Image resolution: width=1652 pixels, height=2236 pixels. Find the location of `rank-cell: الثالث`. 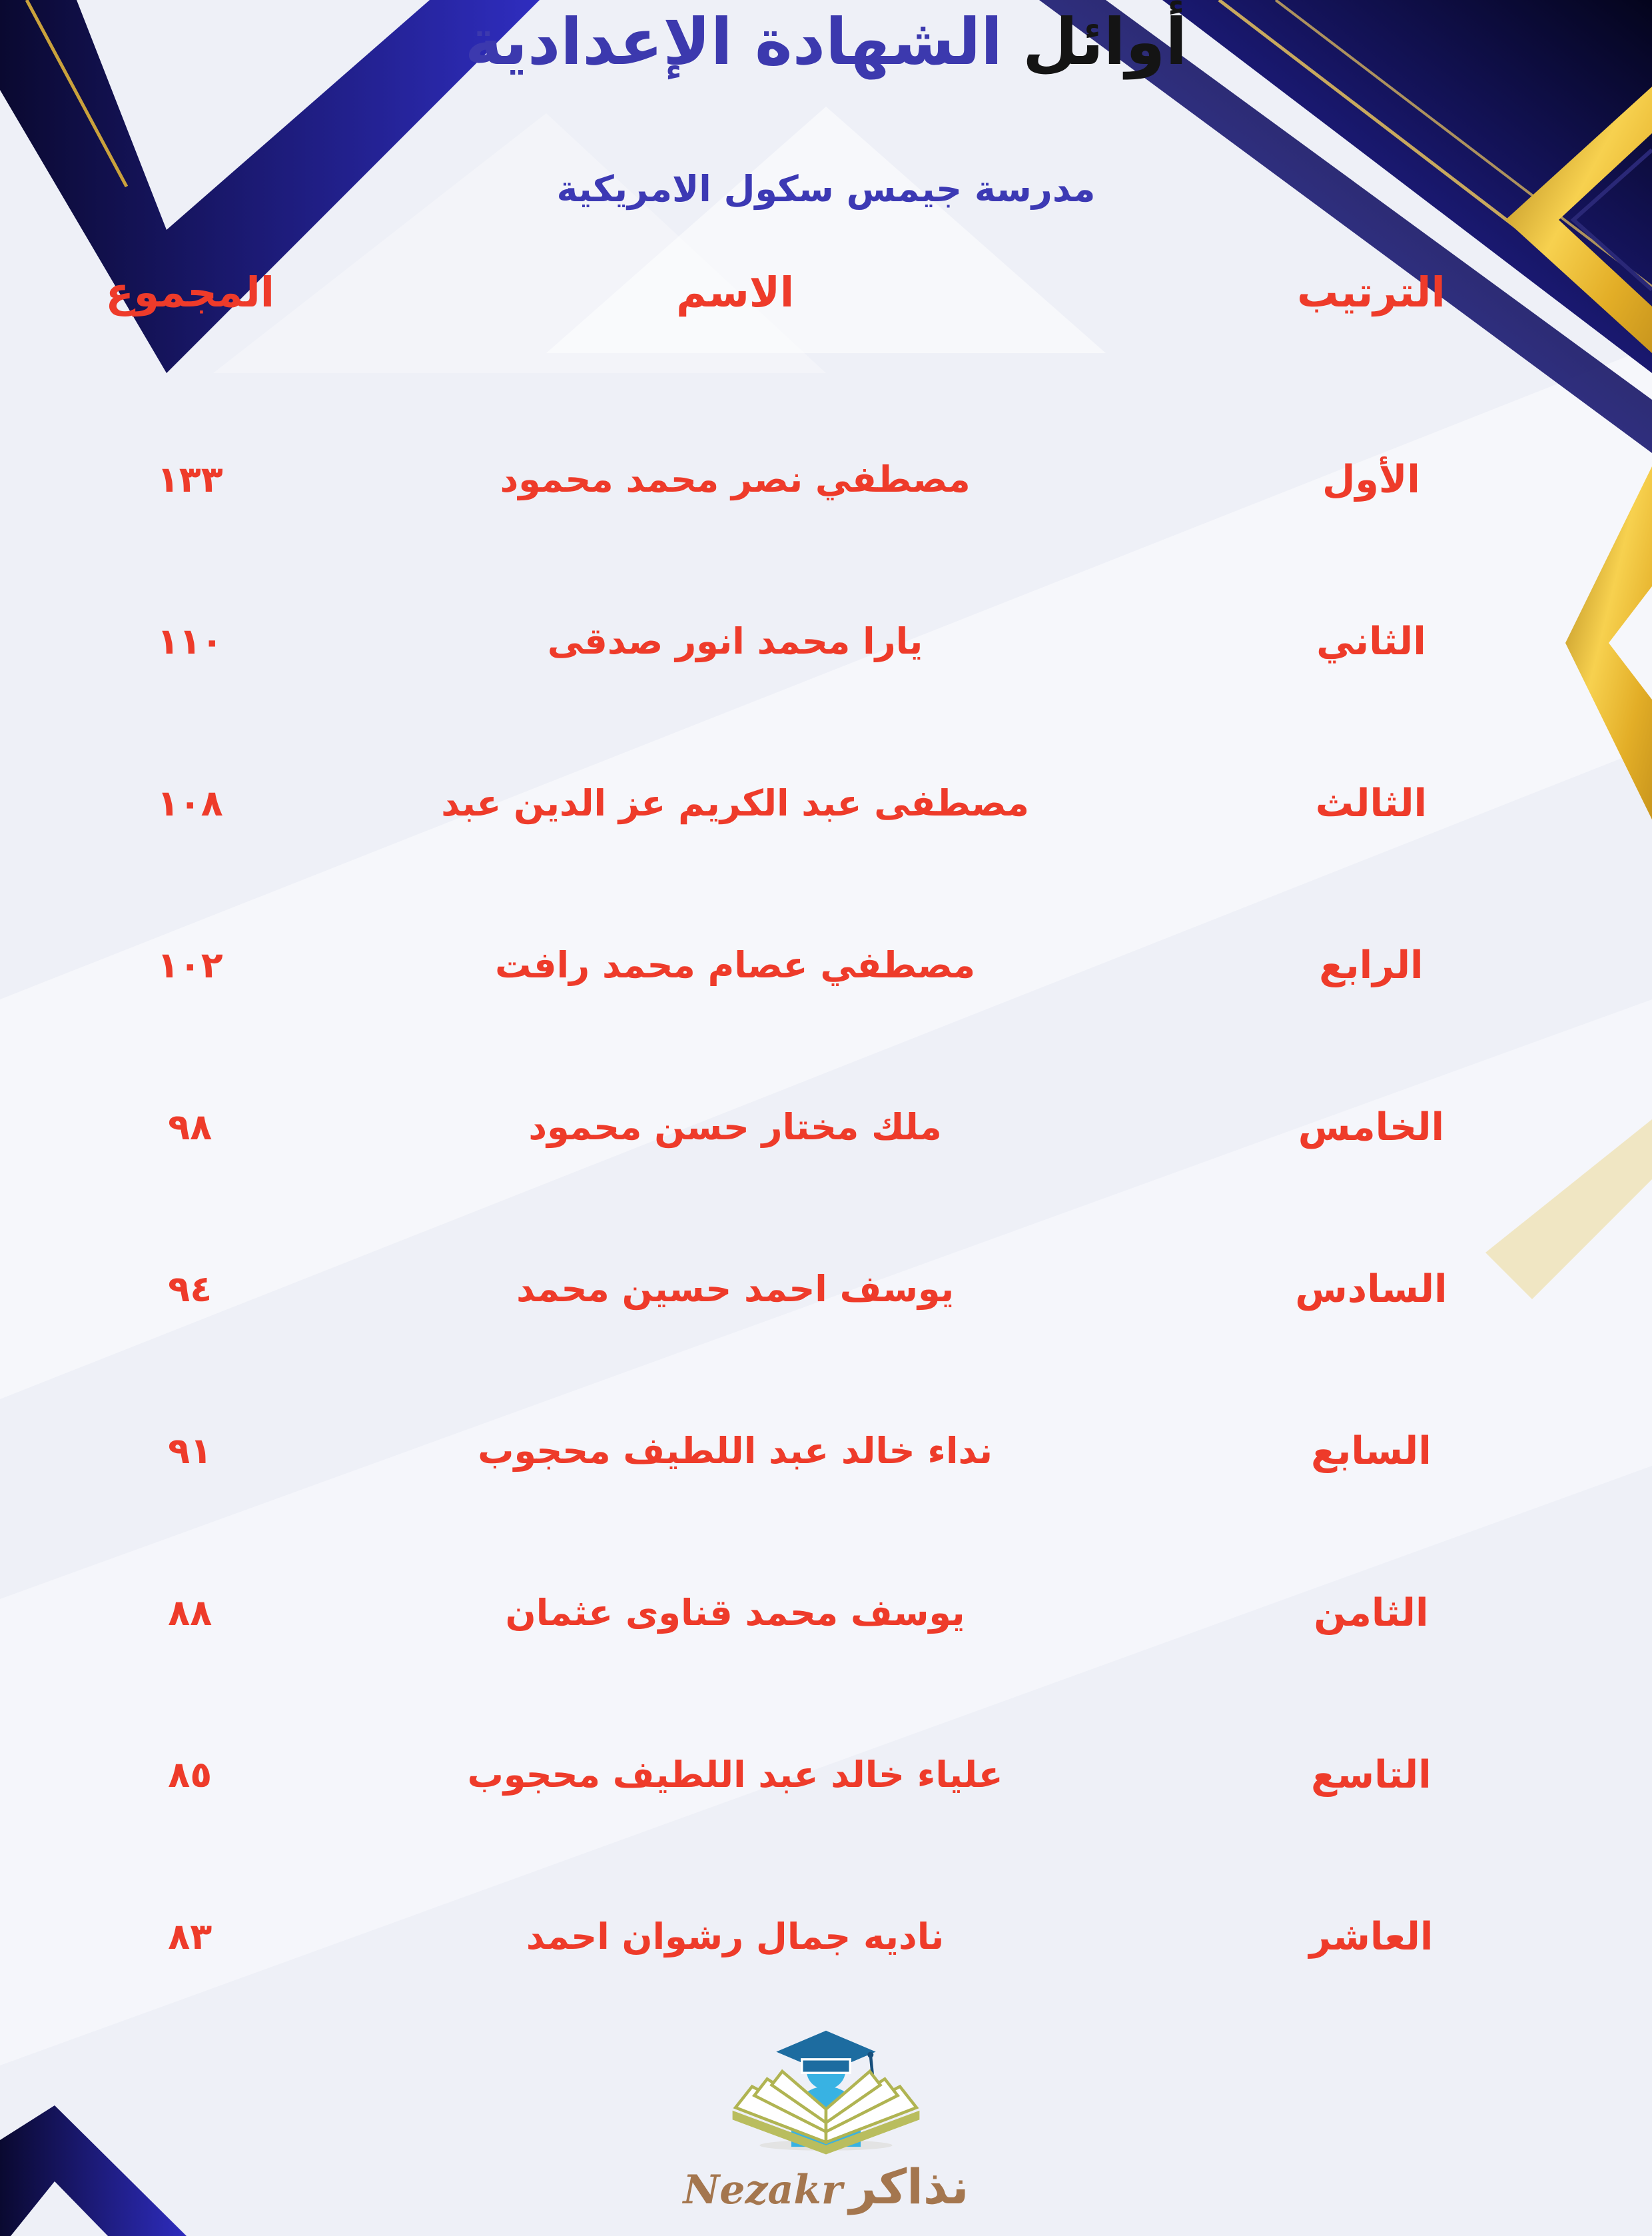

rank-cell: الثالث is located at coordinates (1371, 803).